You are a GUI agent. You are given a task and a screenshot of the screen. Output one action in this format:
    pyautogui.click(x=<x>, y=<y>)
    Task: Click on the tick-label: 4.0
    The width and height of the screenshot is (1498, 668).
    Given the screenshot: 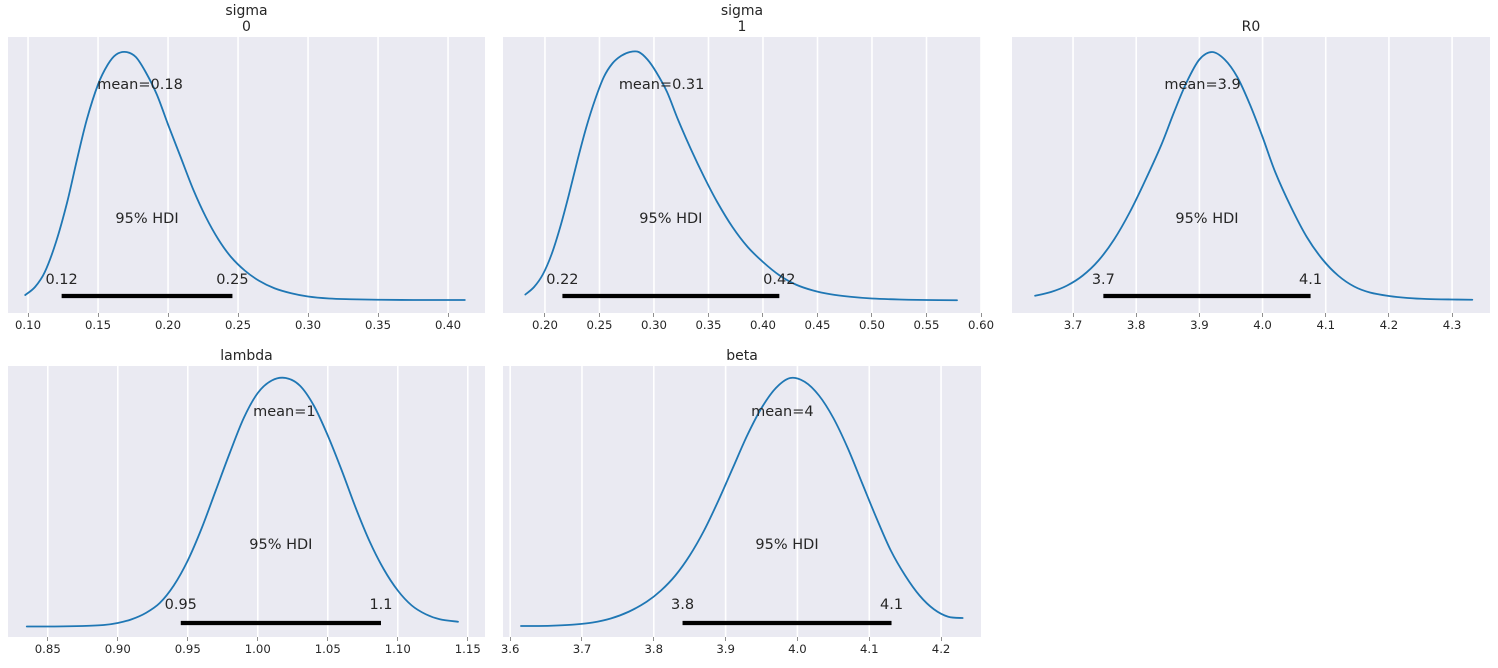 What is the action you would take?
    pyautogui.click(x=1262, y=325)
    